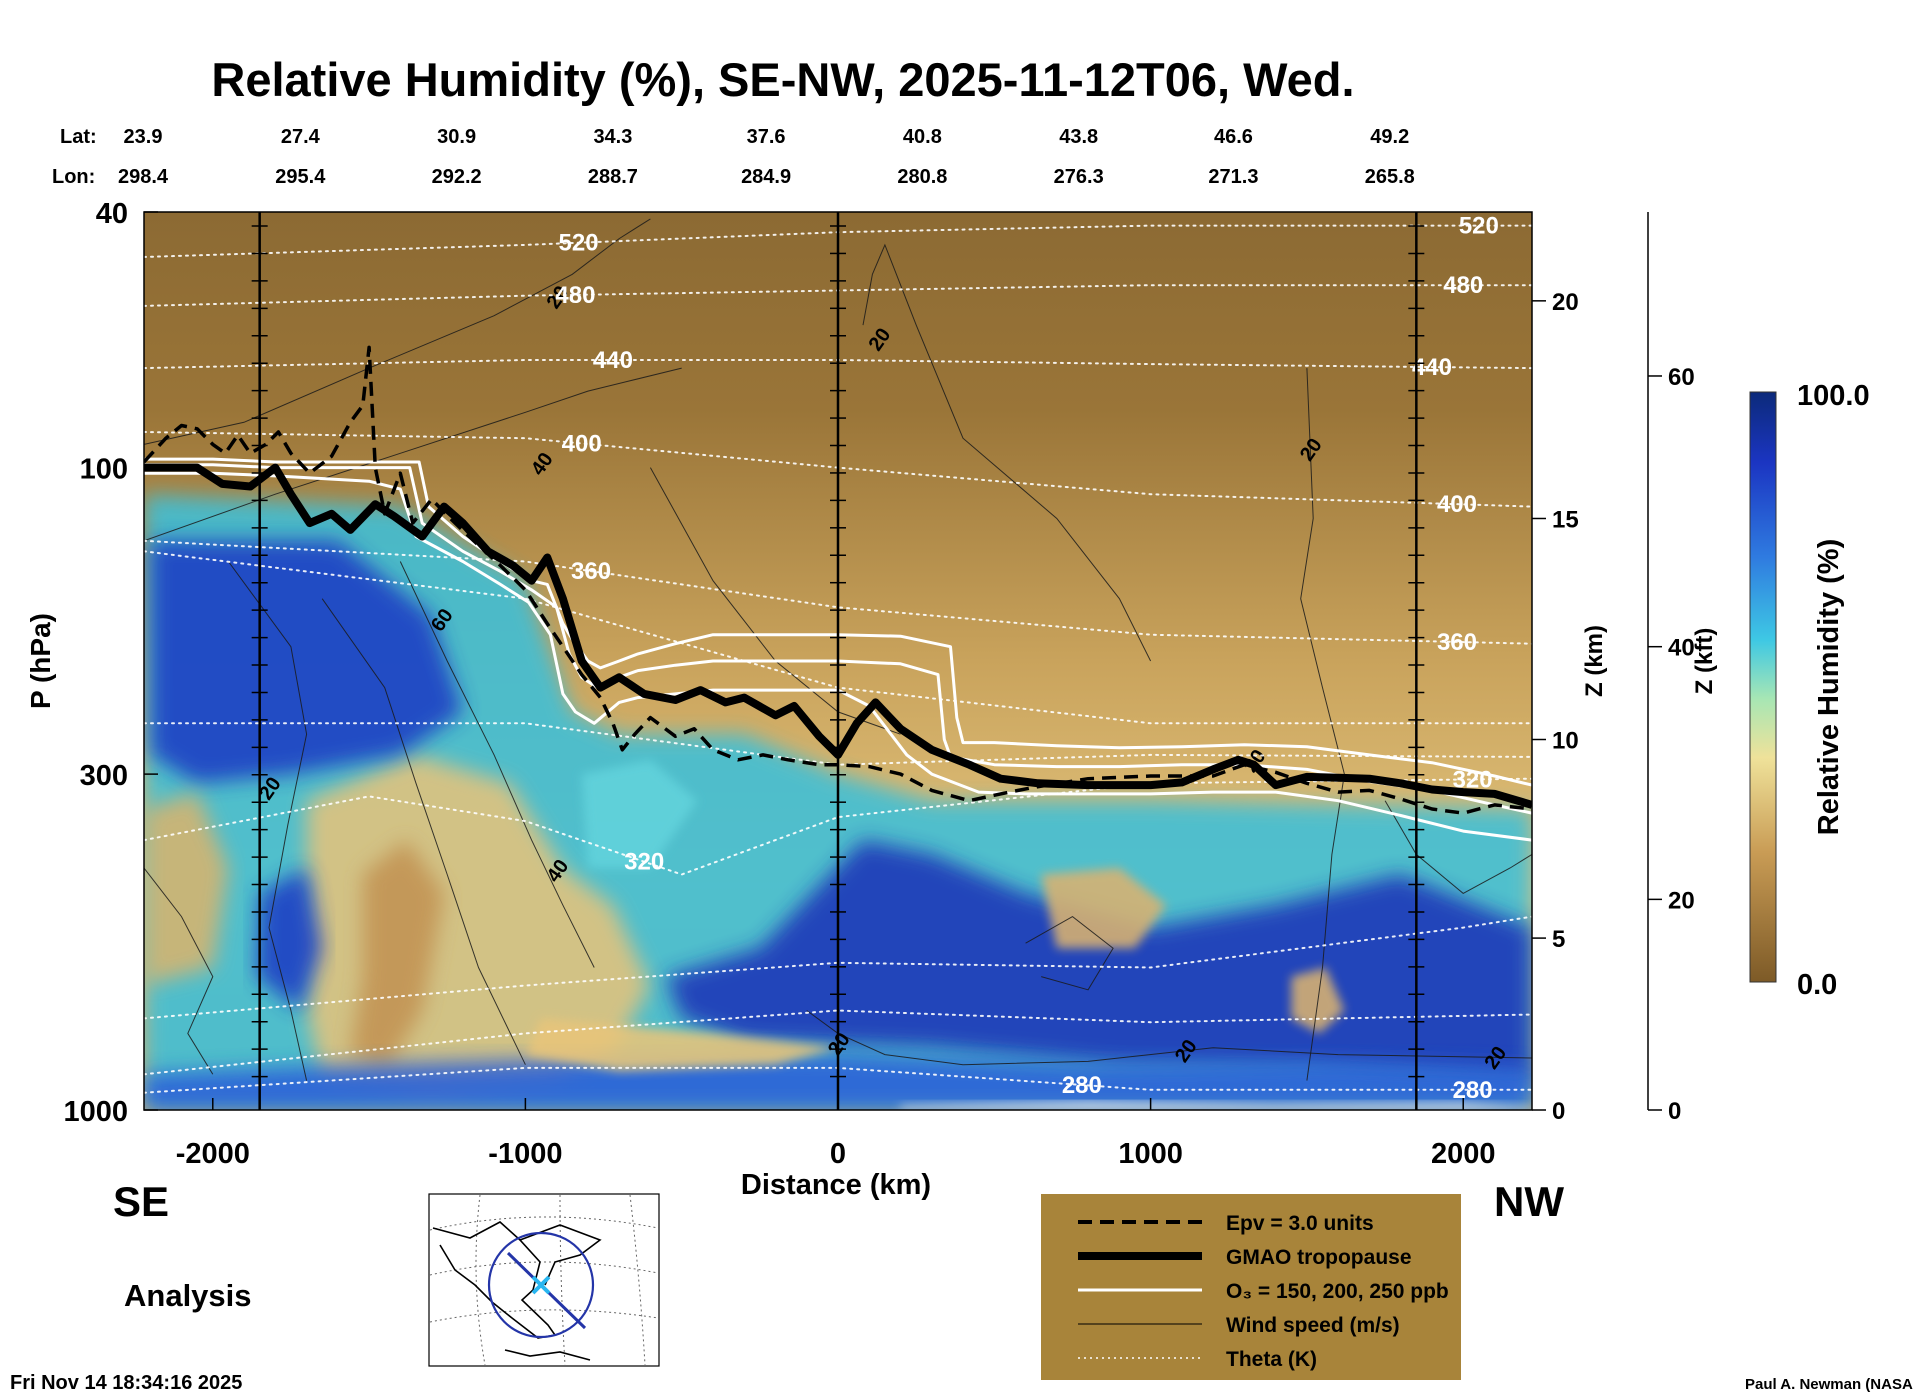 This screenshot has width=1926, height=1394. I want to click on station-lat: 27.4, so click(301, 137).